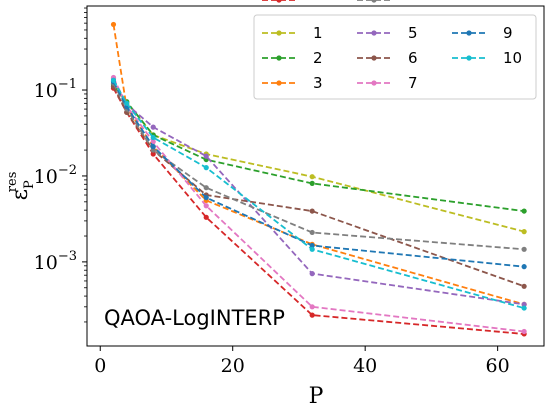  I want to click on legend-label: 3, so click(318, 83).